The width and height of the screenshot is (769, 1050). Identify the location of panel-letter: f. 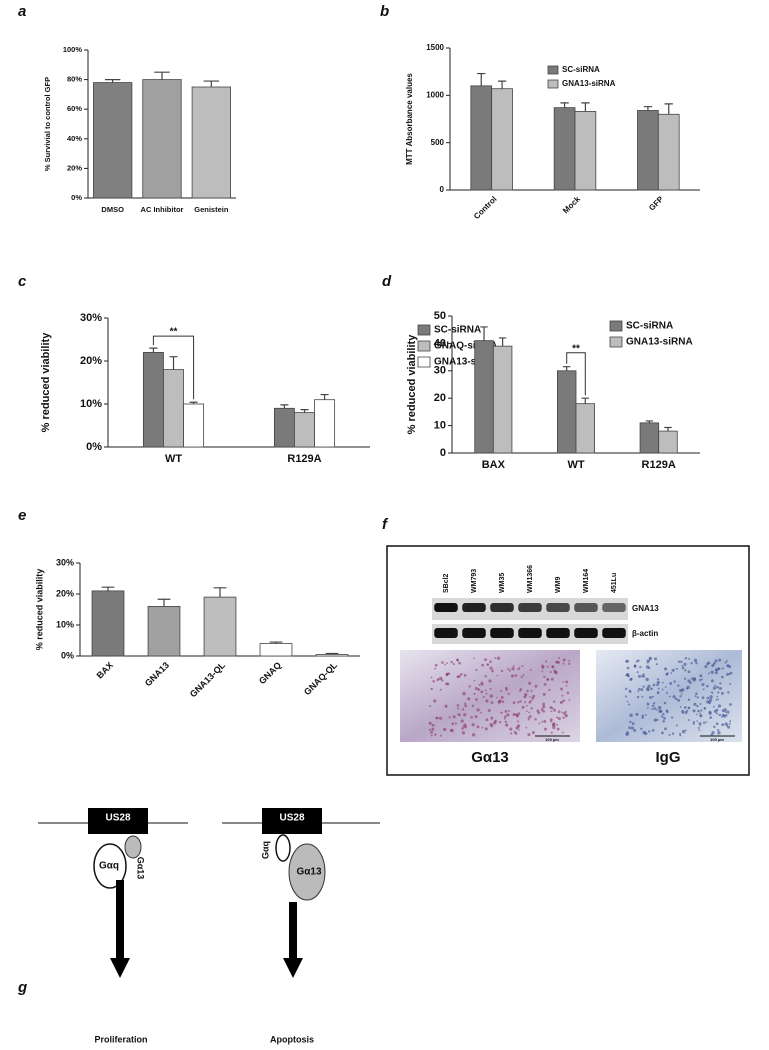
(385, 524).